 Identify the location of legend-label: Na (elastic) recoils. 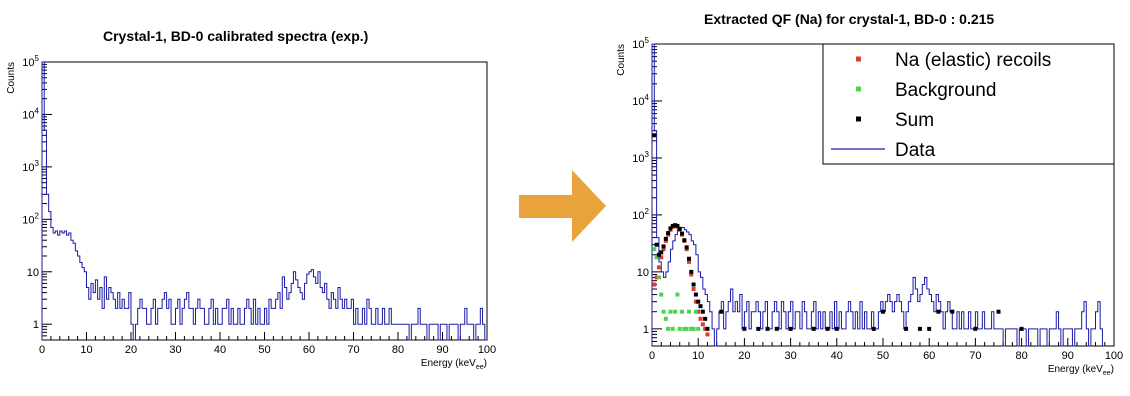
(973, 60).